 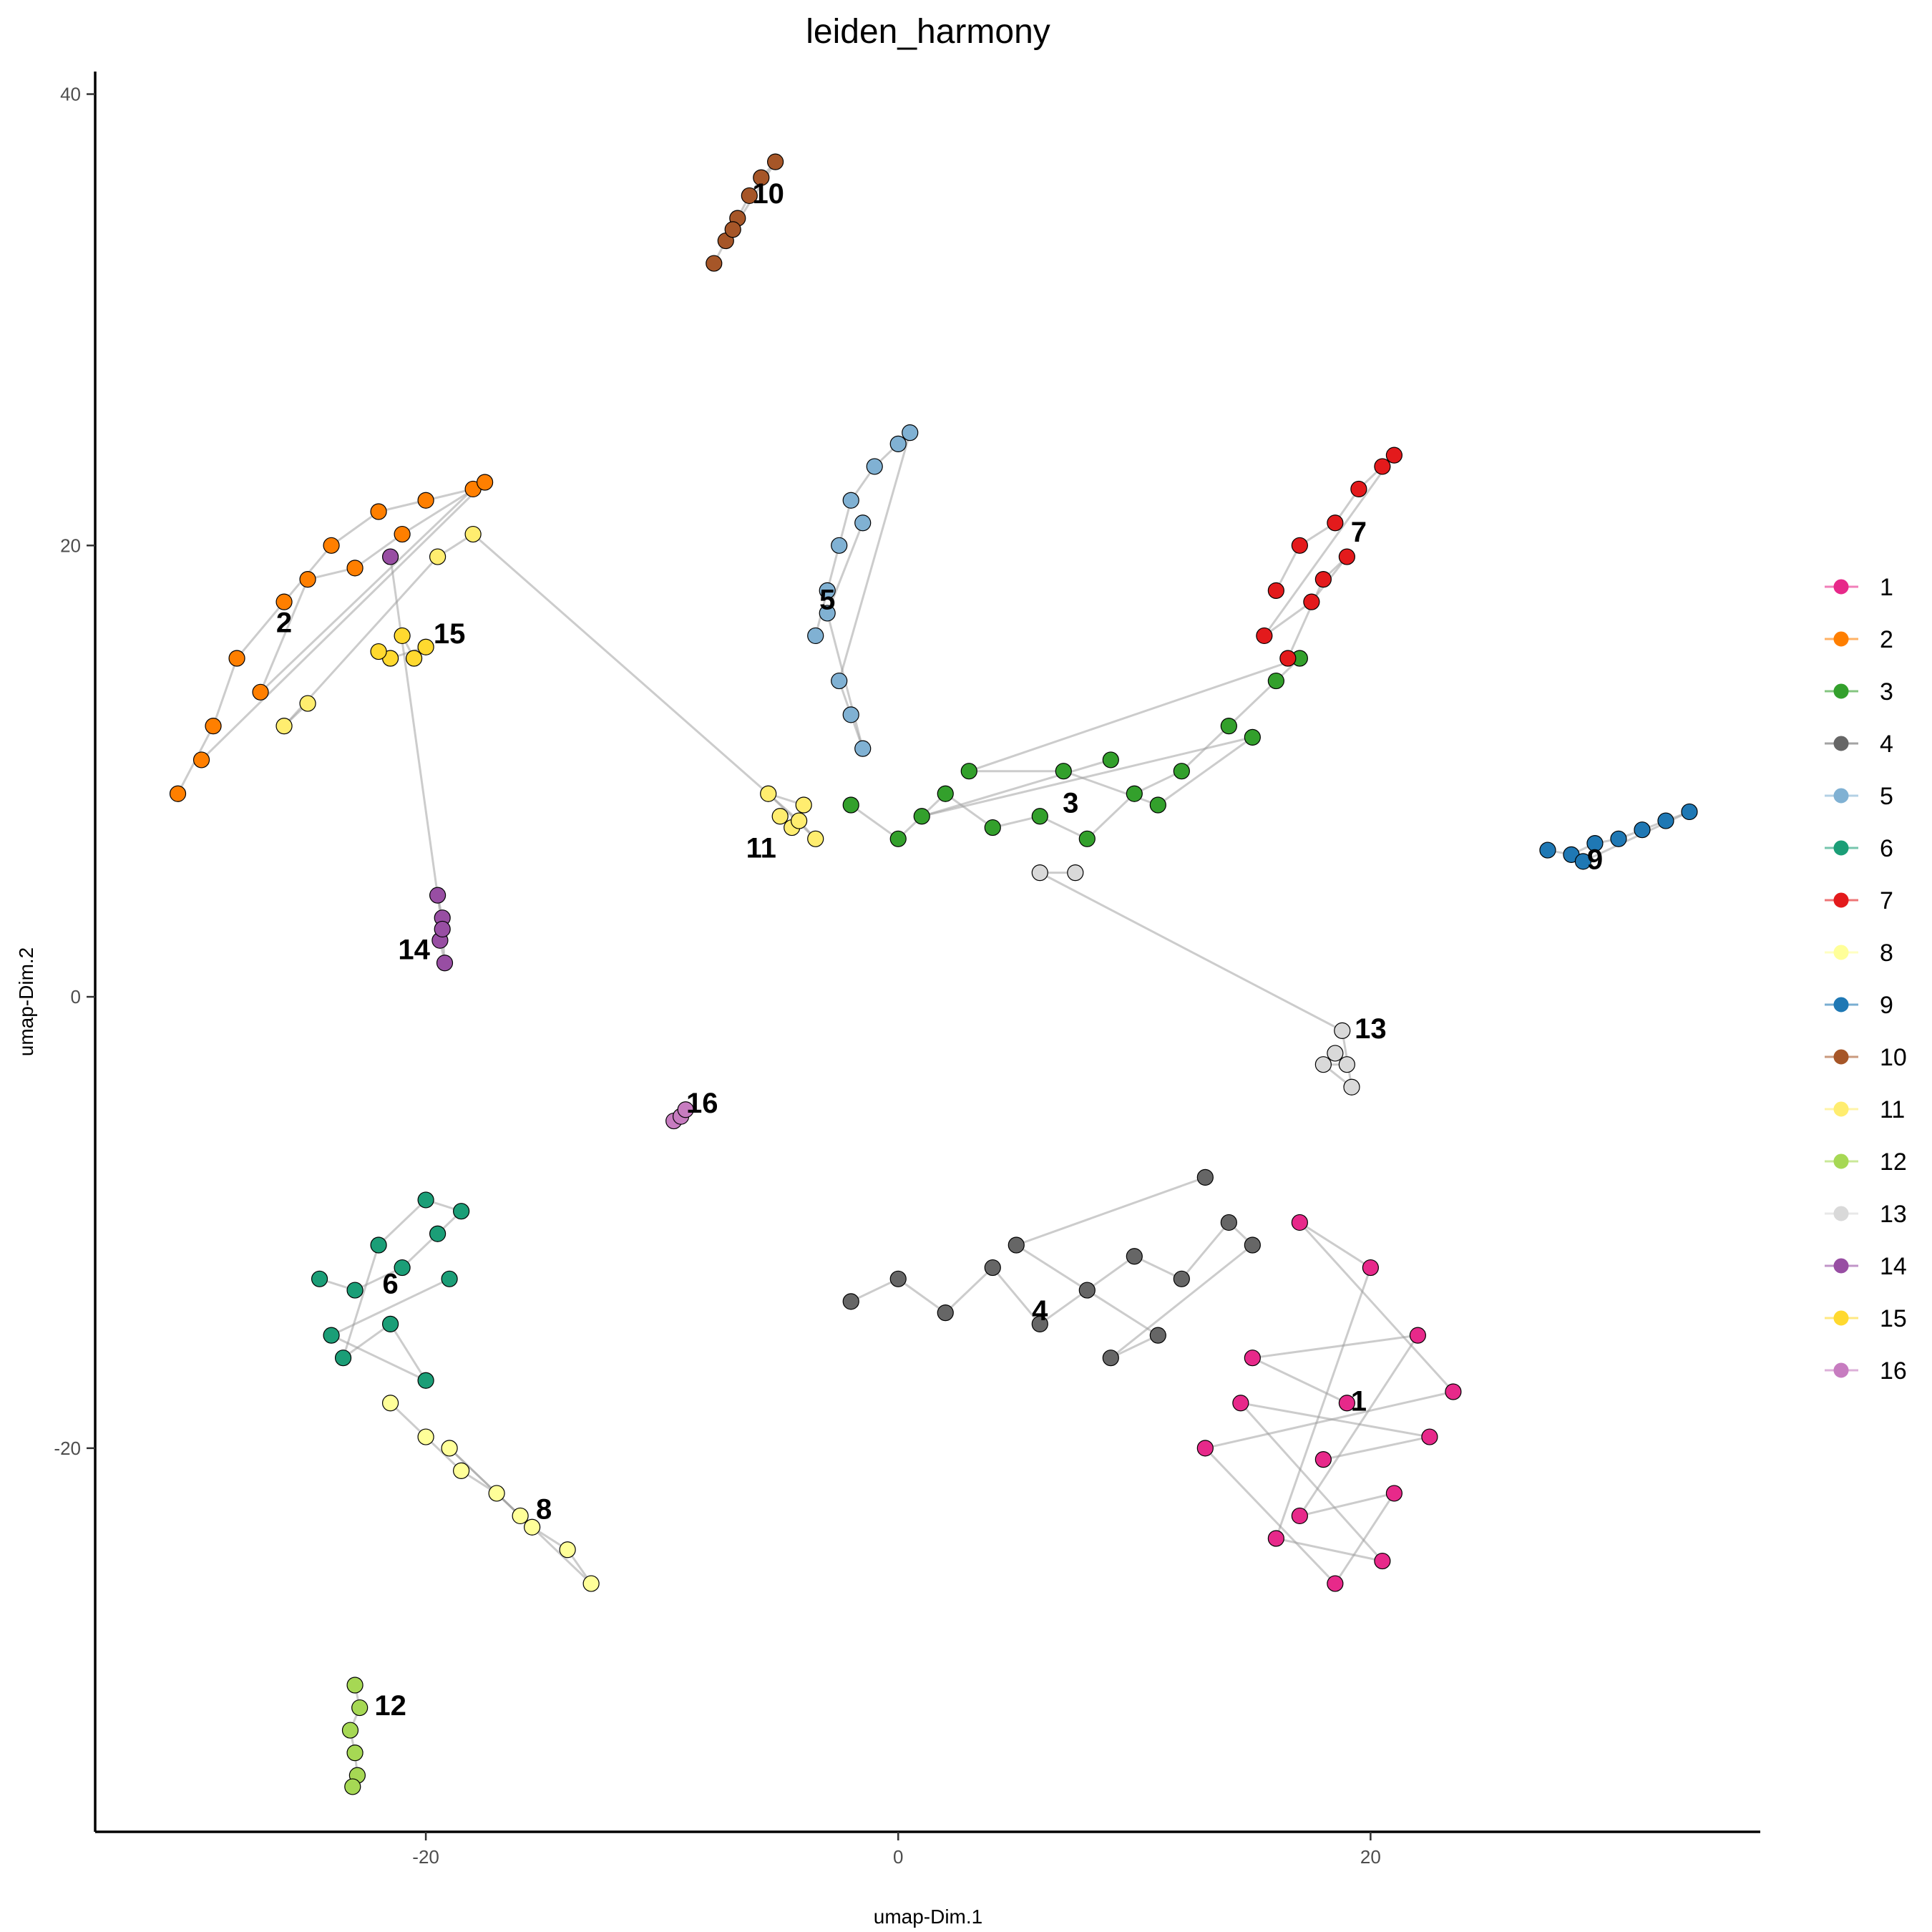 What do you see at coordinates (1040, 1311) in the screenshot?
I see `cluster-label-4: 4` at bounding box center [1040, 1311].